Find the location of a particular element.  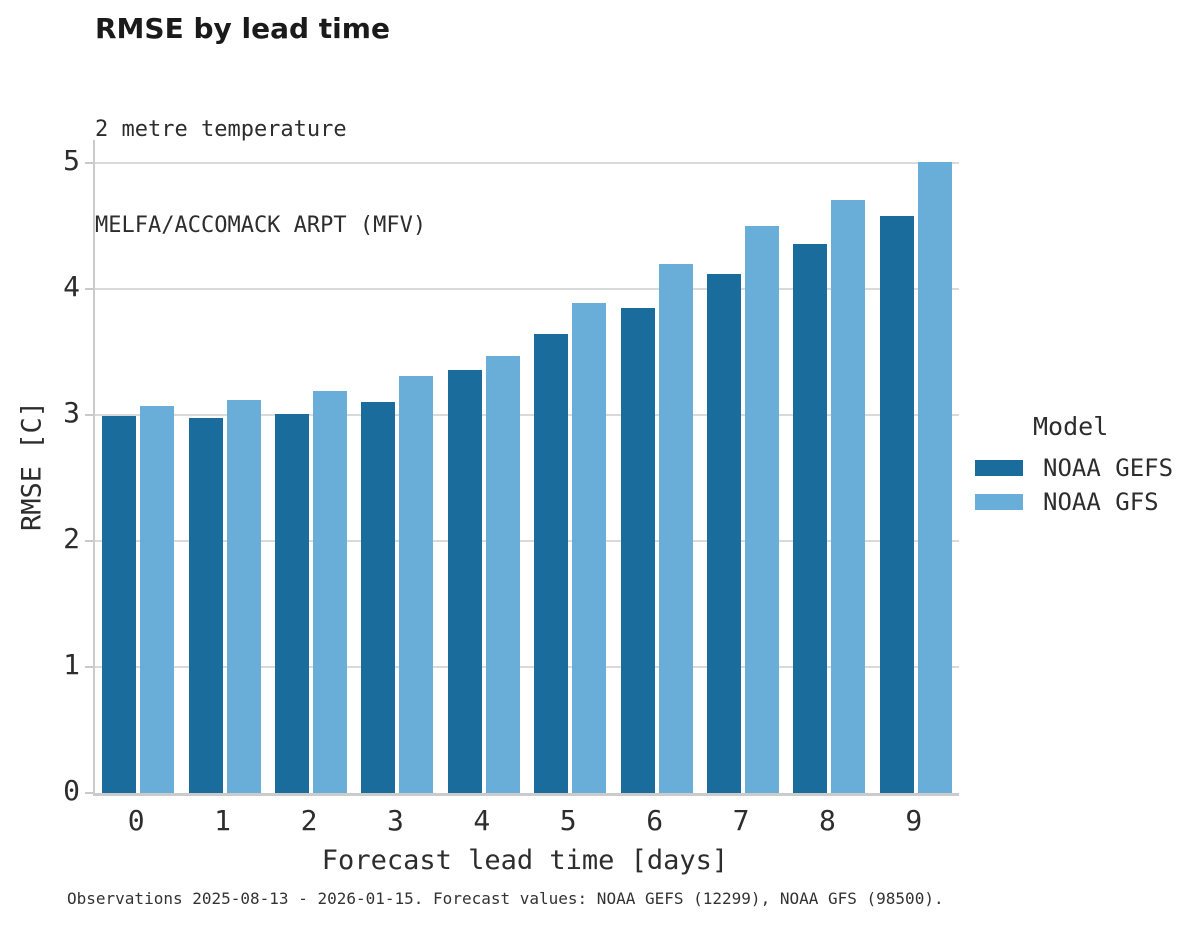

legend-title: Model is located at coordinates (1071, 426).